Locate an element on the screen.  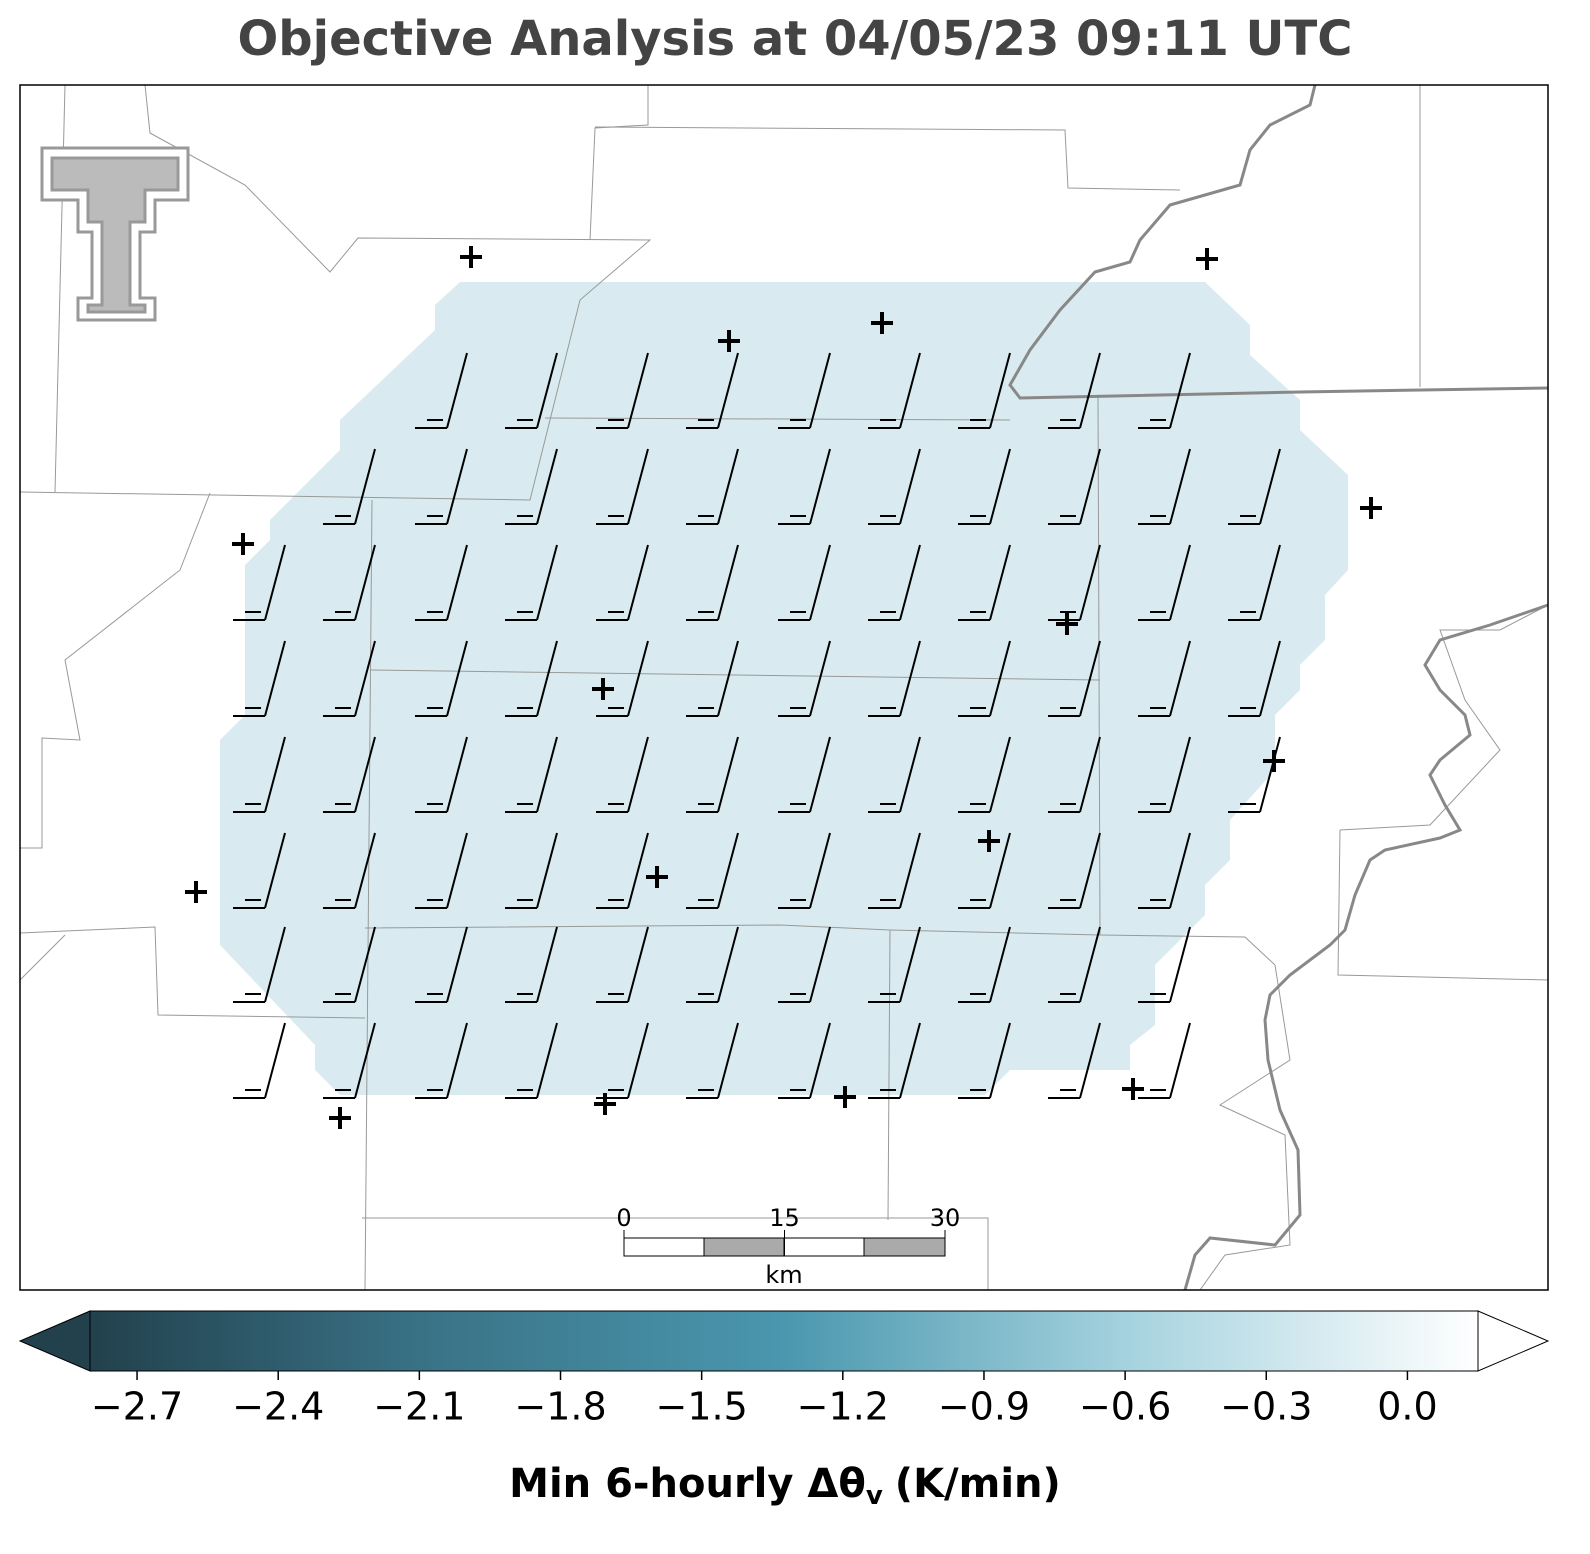
scale-tick-label: 0 is located at coordinates (623, 1218).